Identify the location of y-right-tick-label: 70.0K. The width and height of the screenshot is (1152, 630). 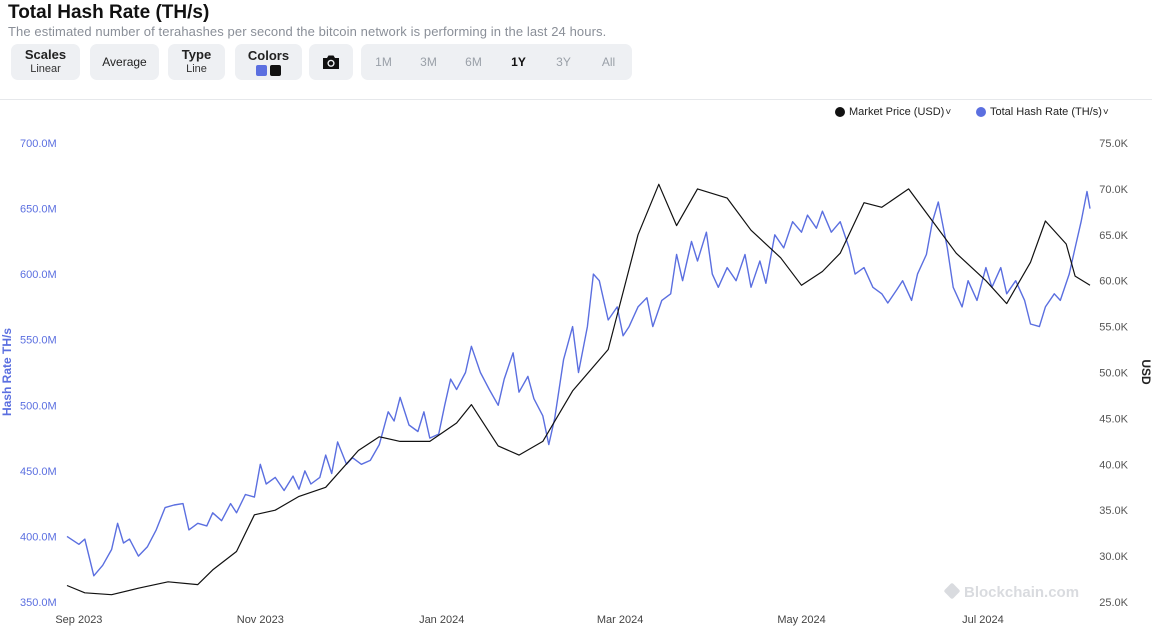
(1113, 190).